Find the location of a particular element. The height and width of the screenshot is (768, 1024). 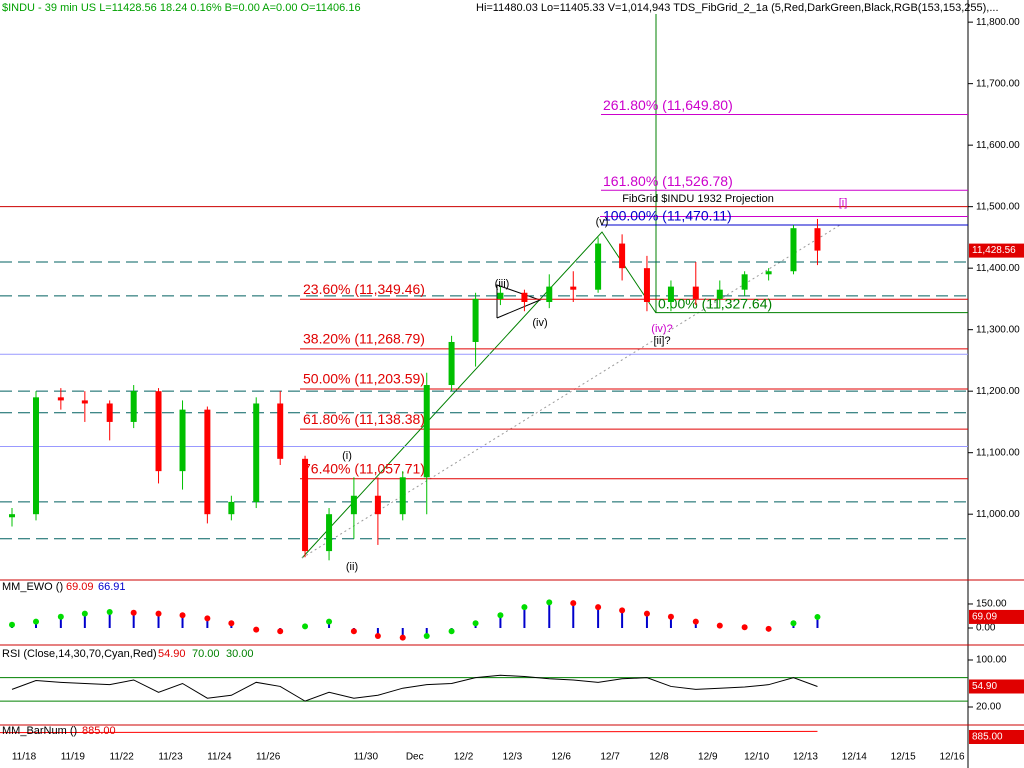

x-tick-label: 12/8 is located at coordinates (659, 757).